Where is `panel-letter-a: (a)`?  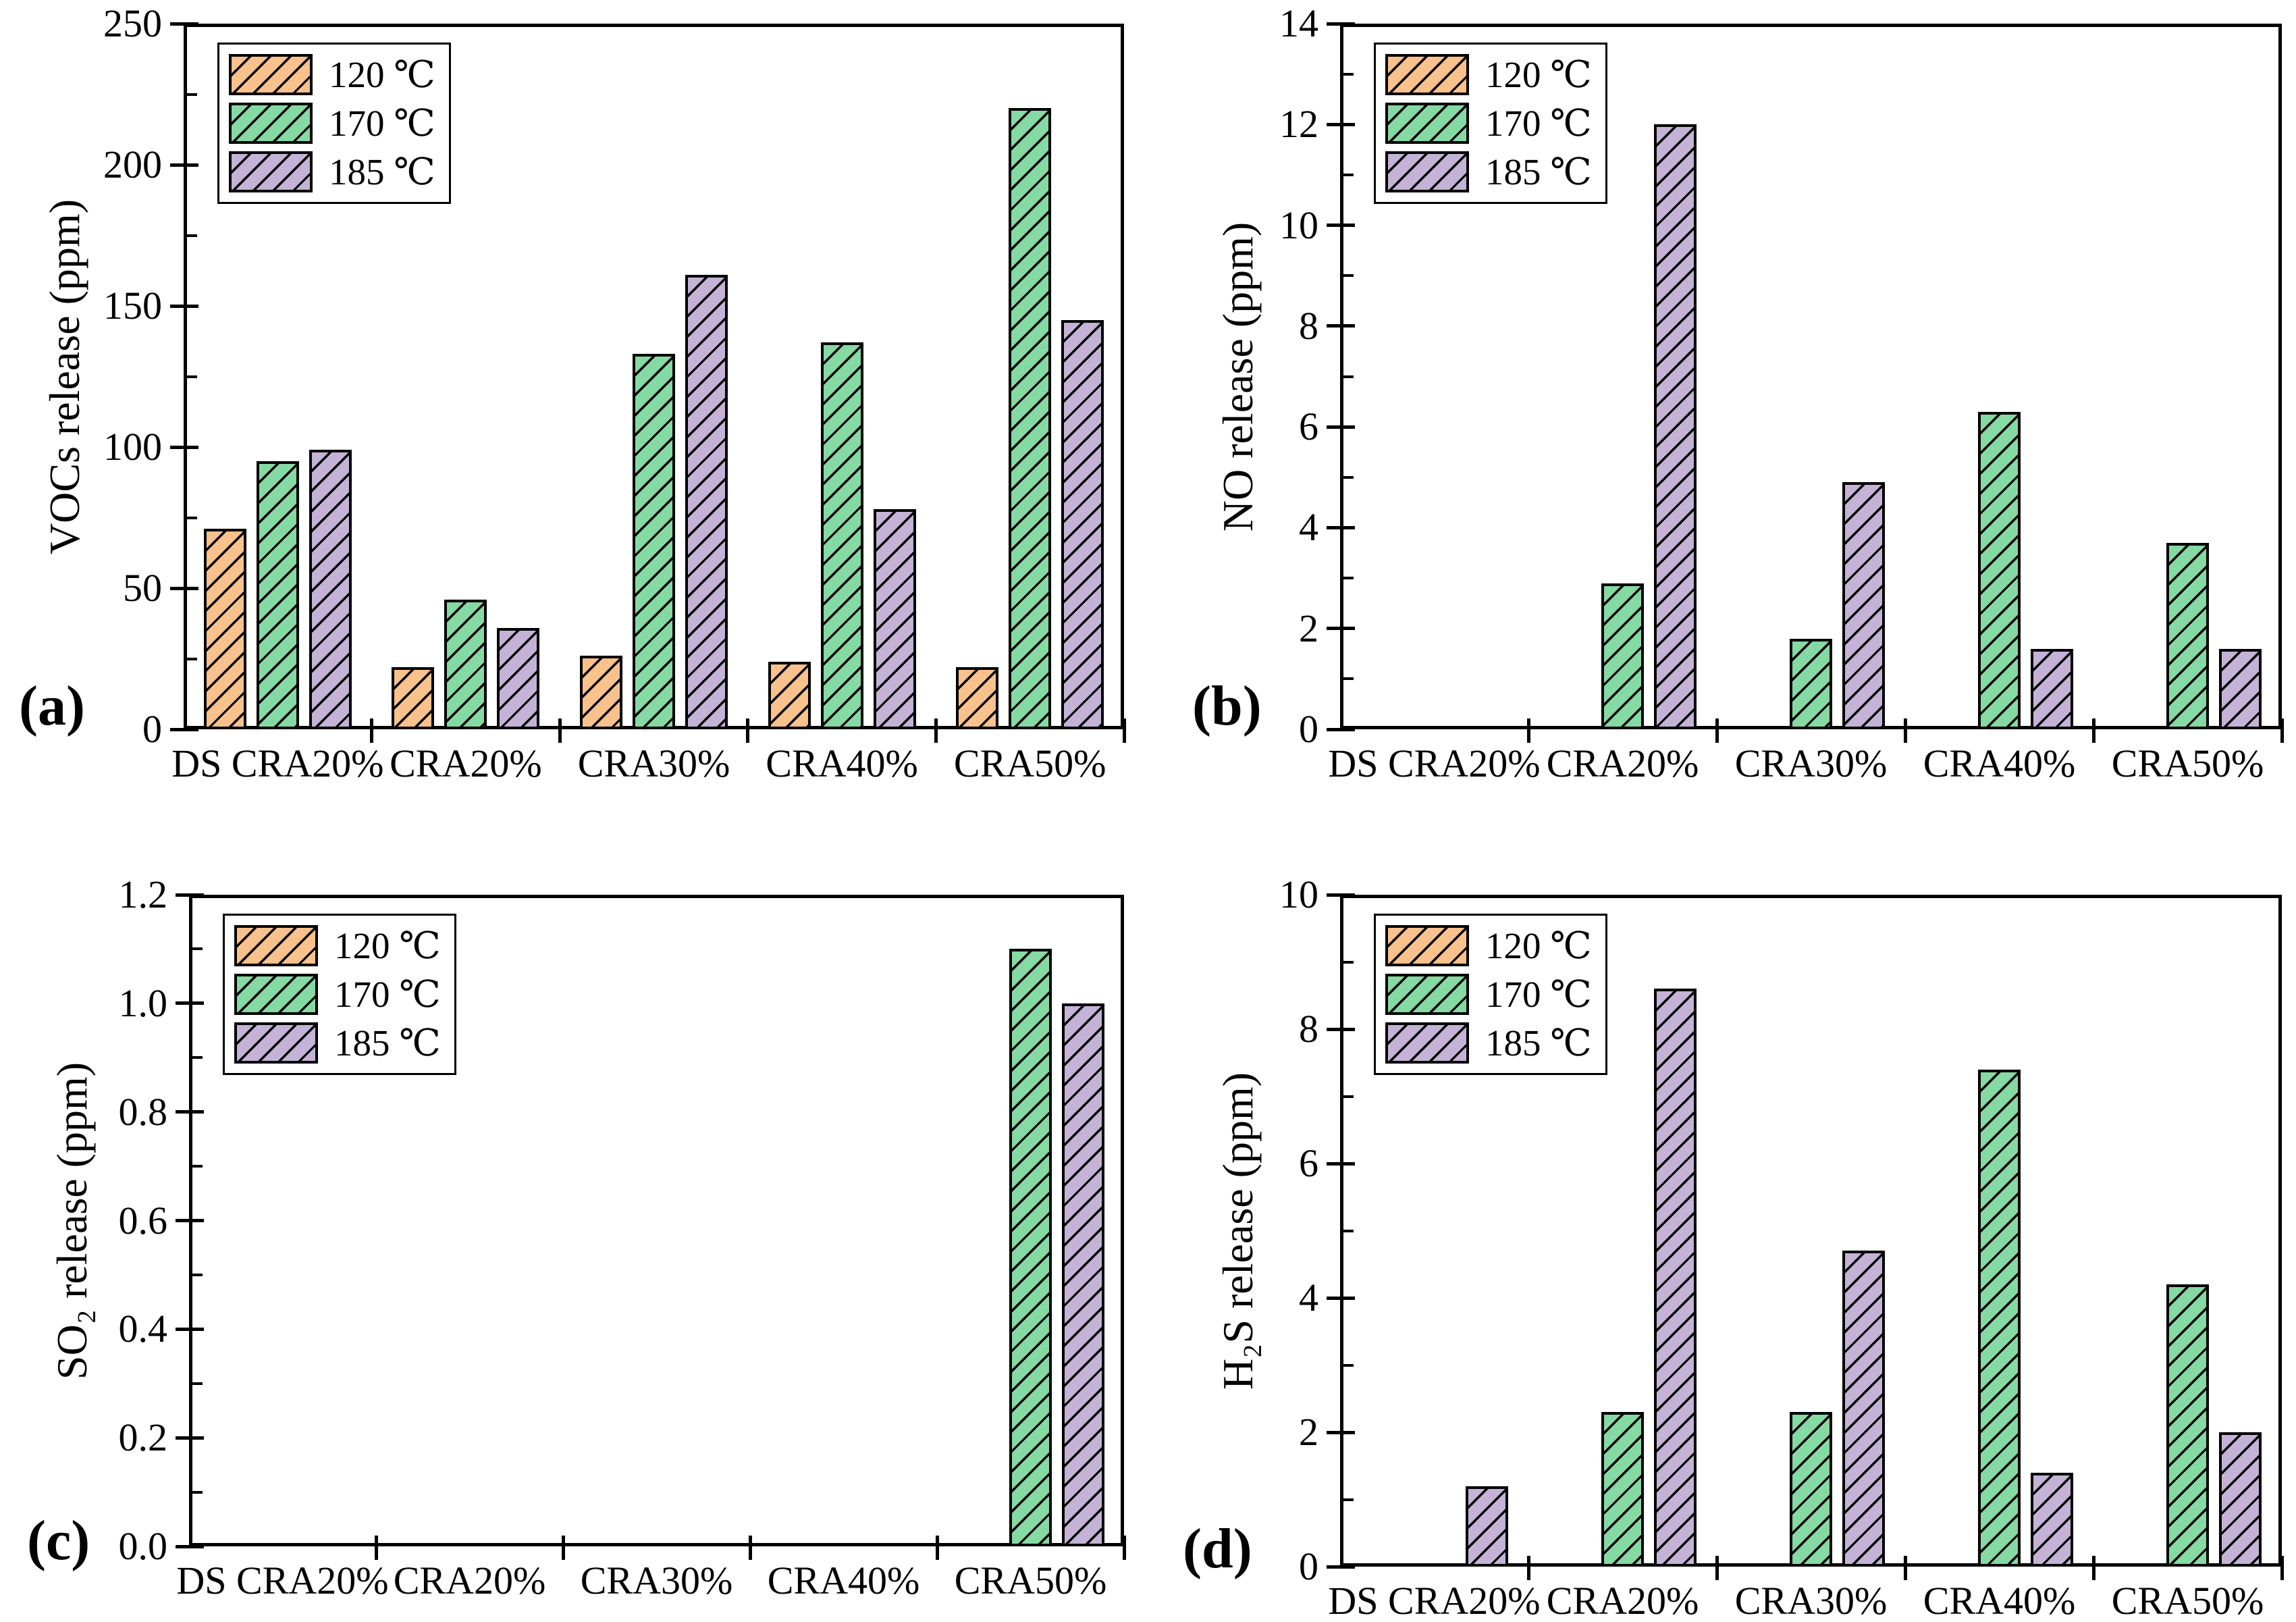
panel-letter-a: (a) is located at coordinates (52, 706).